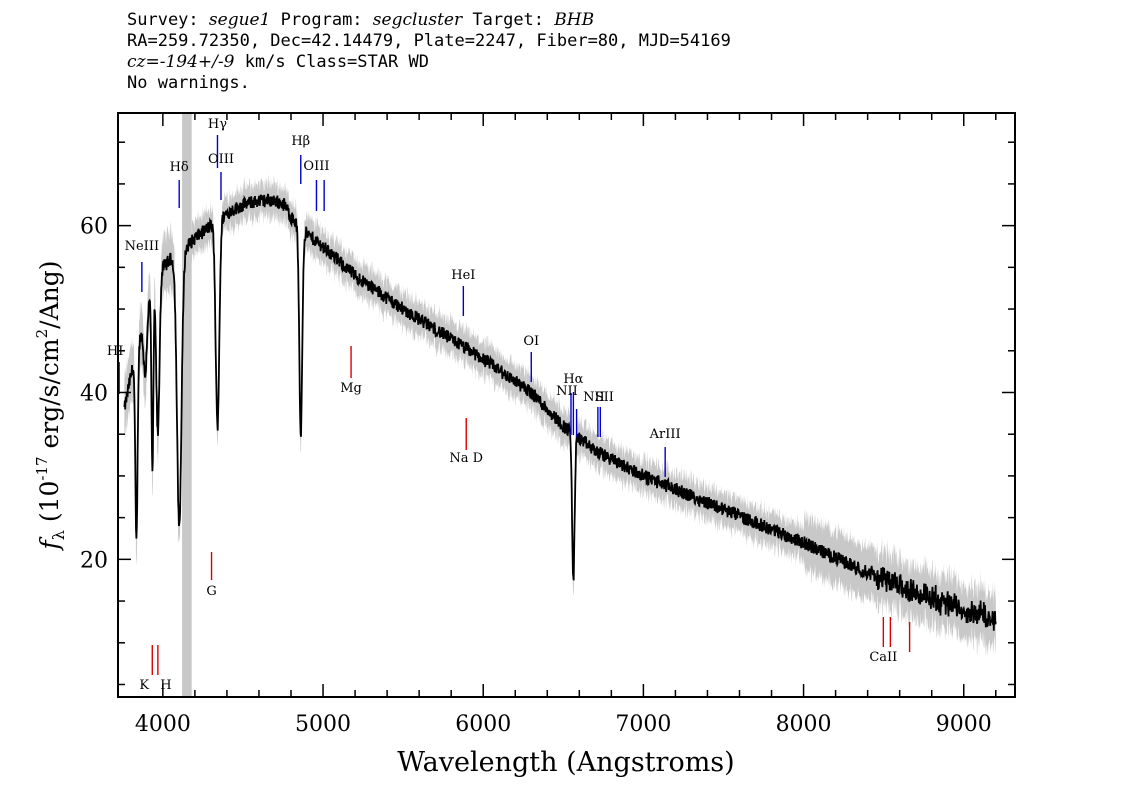 Image resolution: width=1134 pixels, height=810 pixels. I want to click on y-label-mid: (10, so click(49, 506).